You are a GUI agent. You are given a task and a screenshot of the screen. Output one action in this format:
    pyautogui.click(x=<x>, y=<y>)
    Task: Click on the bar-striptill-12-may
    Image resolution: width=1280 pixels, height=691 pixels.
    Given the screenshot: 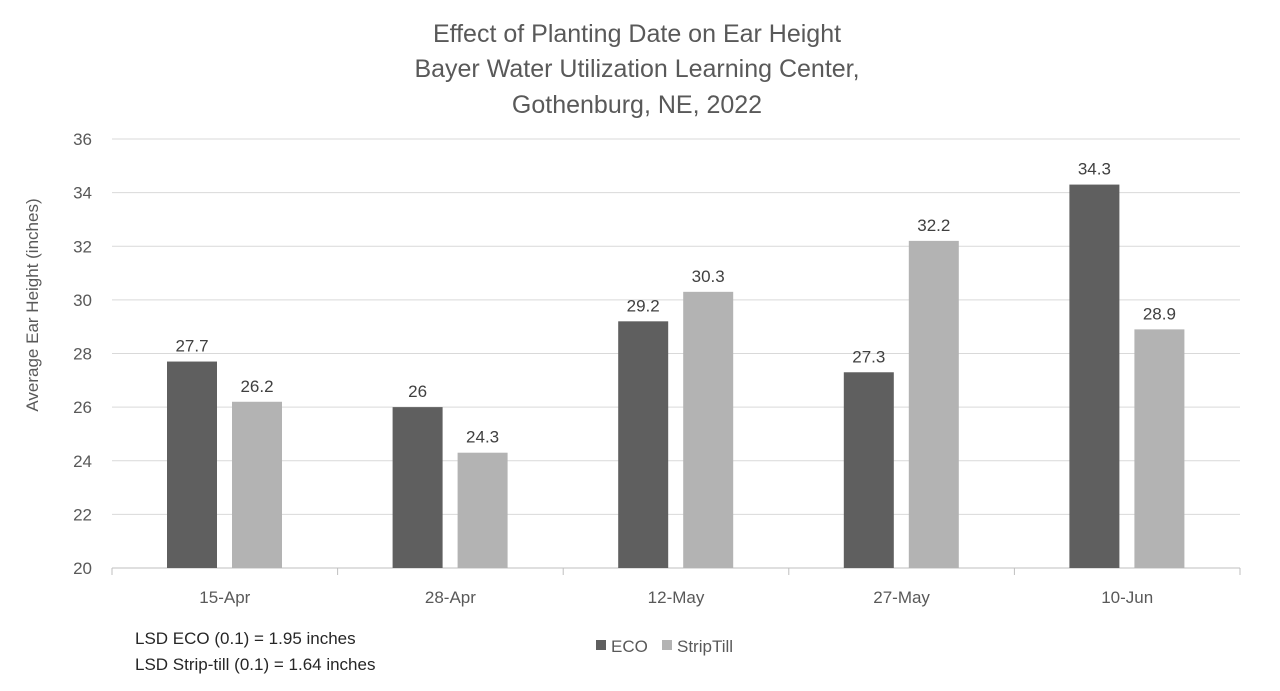 What is the action you would take?
    pyautogui.click(x=708, y=429)
    